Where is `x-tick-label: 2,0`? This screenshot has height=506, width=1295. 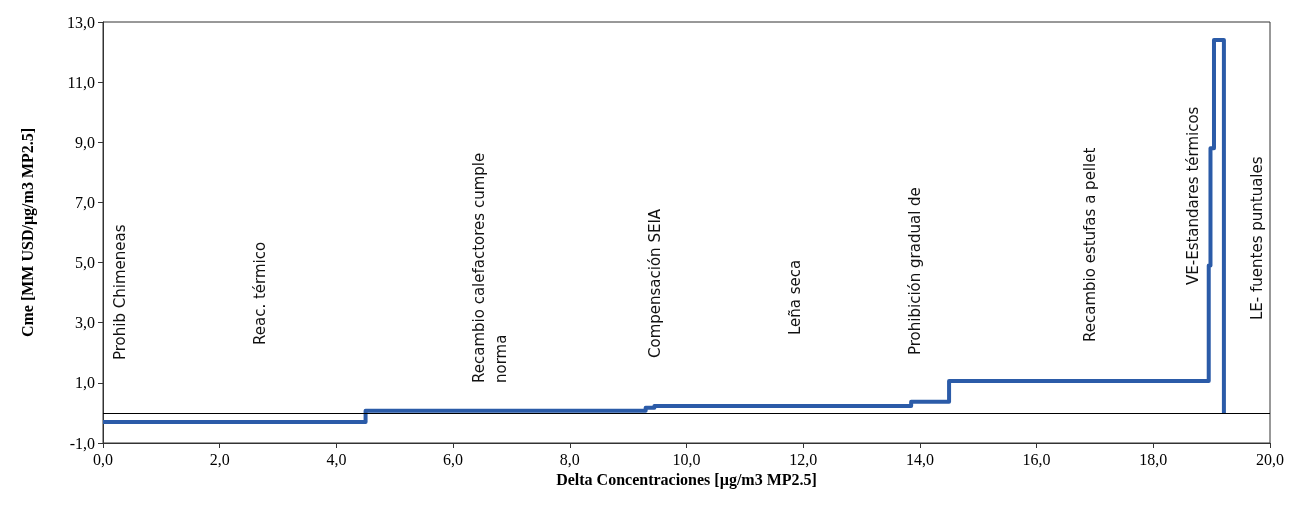 x-tick-label: 2,0 is located at coordinates (219, 459).